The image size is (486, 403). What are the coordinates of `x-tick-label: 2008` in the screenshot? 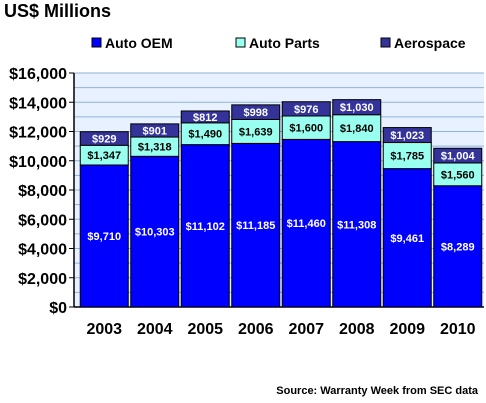 It's located at (357, 329).